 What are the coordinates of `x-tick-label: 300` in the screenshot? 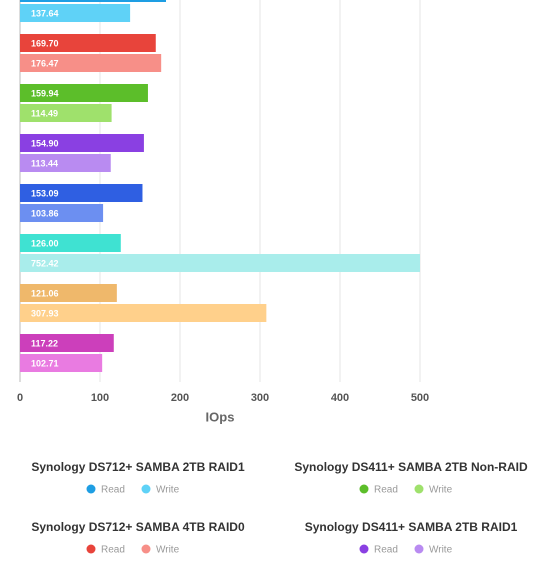 It's located at (260, 398).